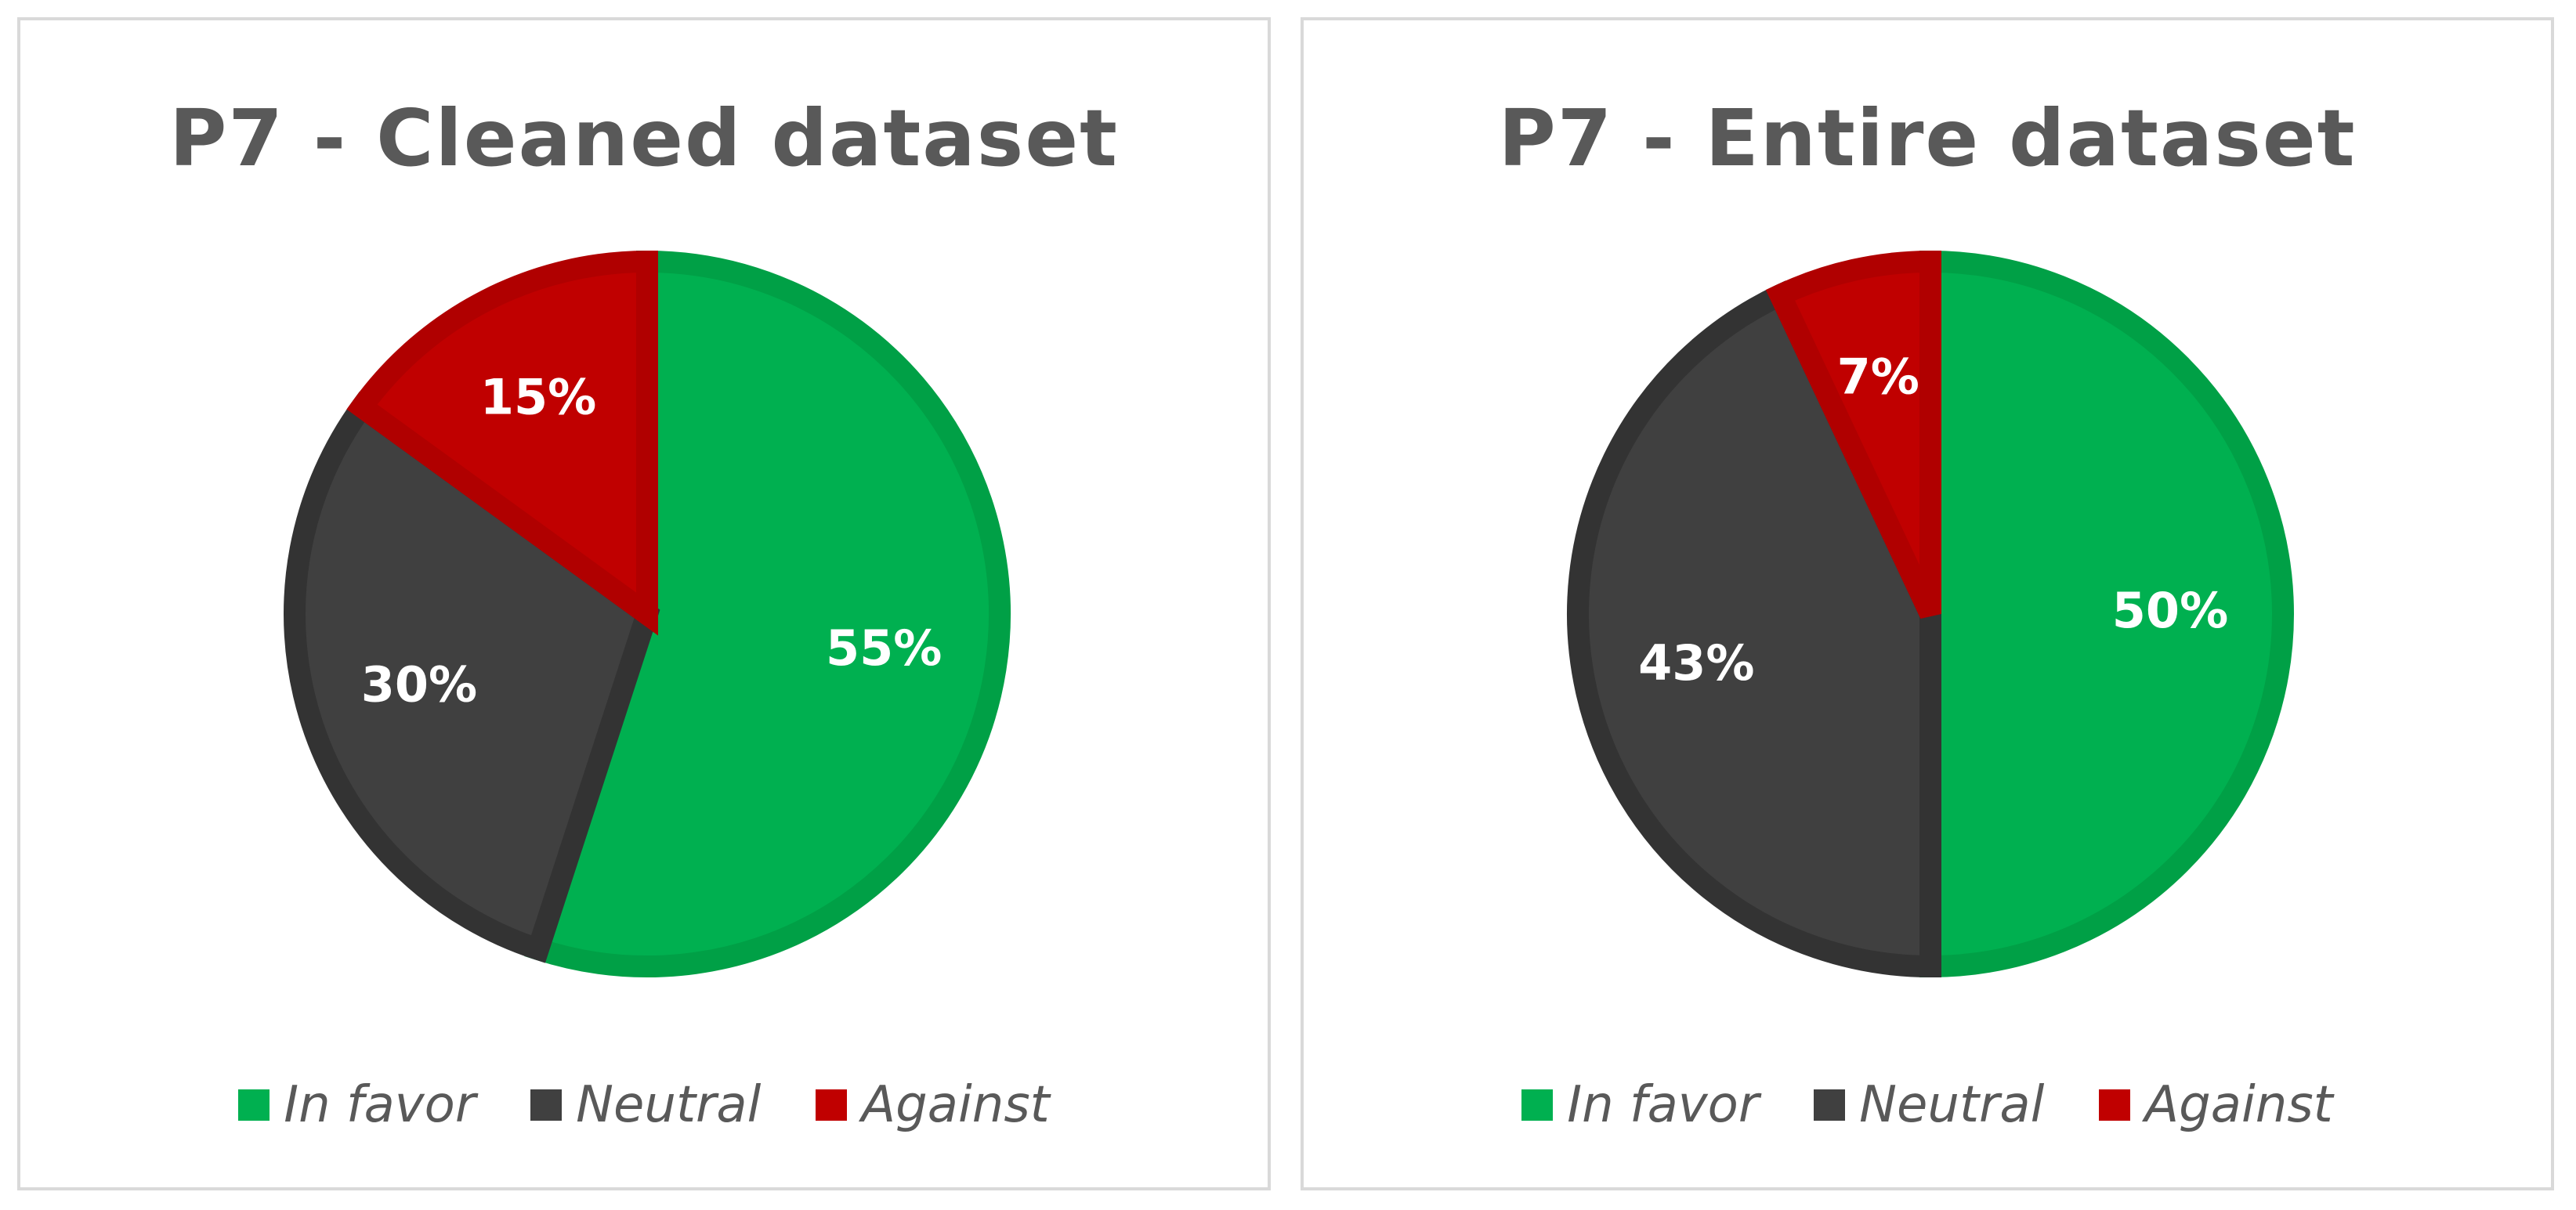  Describe the element at coordinates (644, 138) in the screenshot. I see `chart-title: P7 - Cleaned dataset` at that location.